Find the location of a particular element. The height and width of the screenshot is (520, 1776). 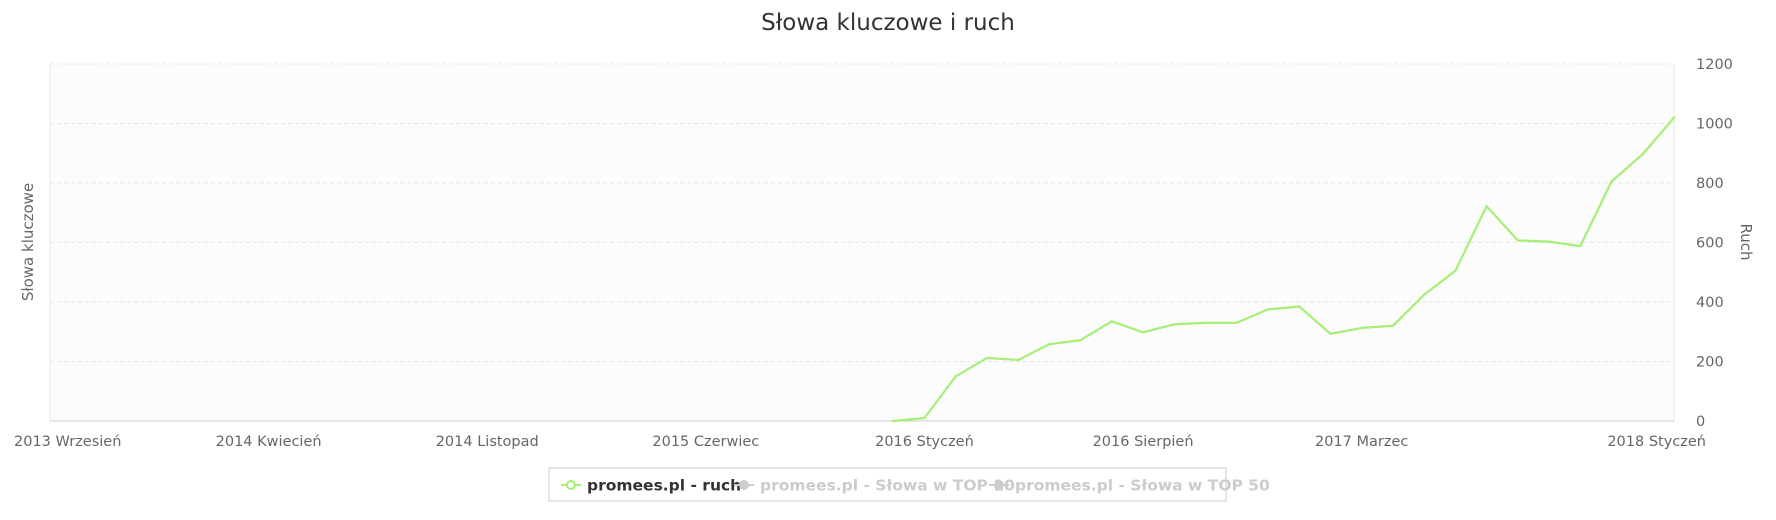

x-tick-label: 2017 Marzec is located at coordinates (1361, 442).